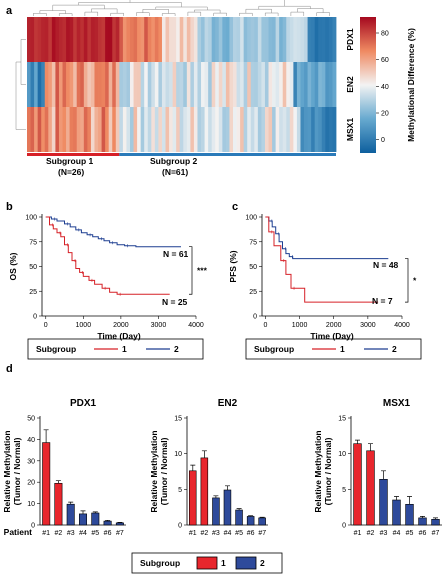  I want to click on n-label-group-2: N = 61, so click(176, 254).